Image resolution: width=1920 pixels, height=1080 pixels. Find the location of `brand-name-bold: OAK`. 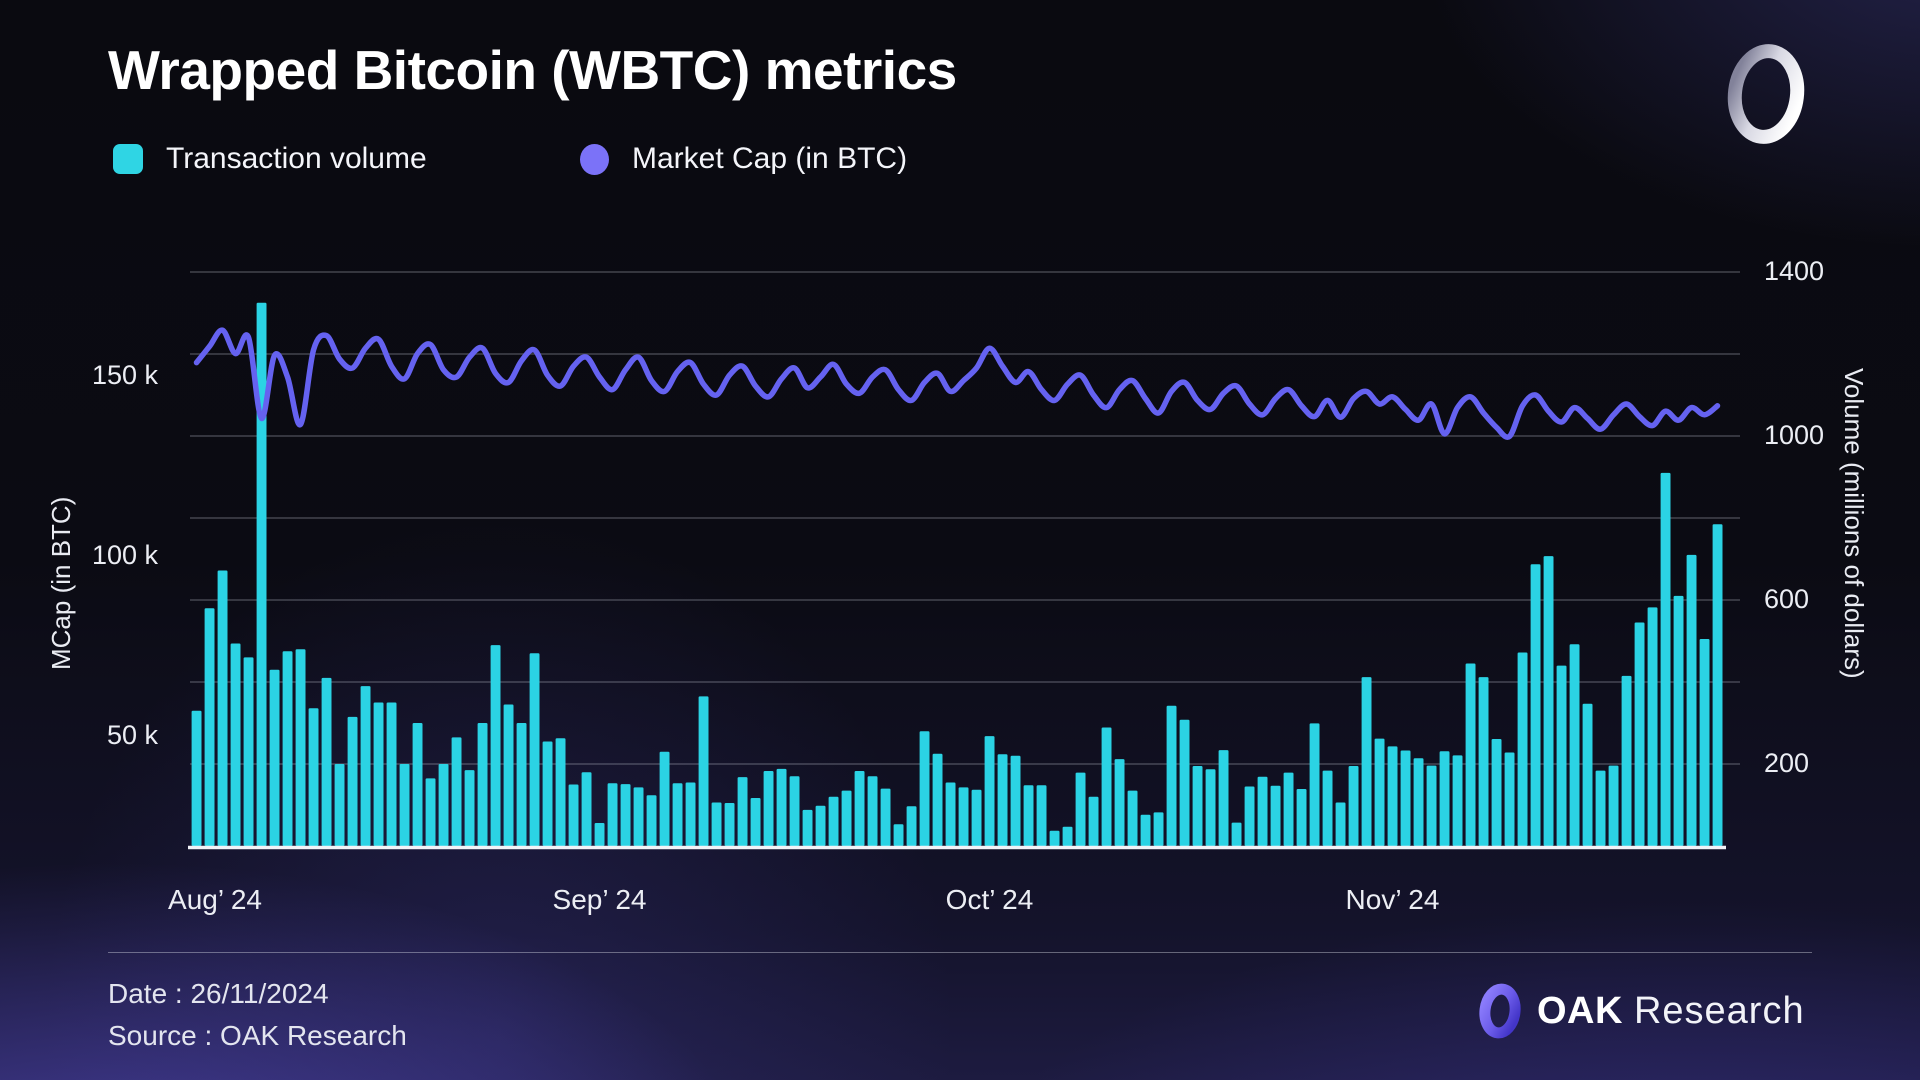

brand-name-bold: OAK is located at coordinates (1580, 1010).